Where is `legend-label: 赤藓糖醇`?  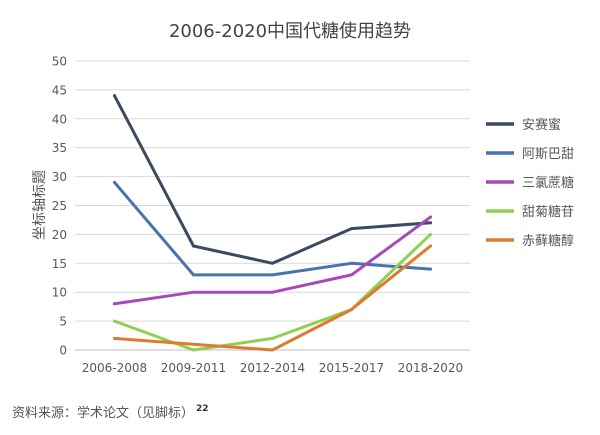 legend-label: 赤藓糖醇 is located at coordinates (548, 241).